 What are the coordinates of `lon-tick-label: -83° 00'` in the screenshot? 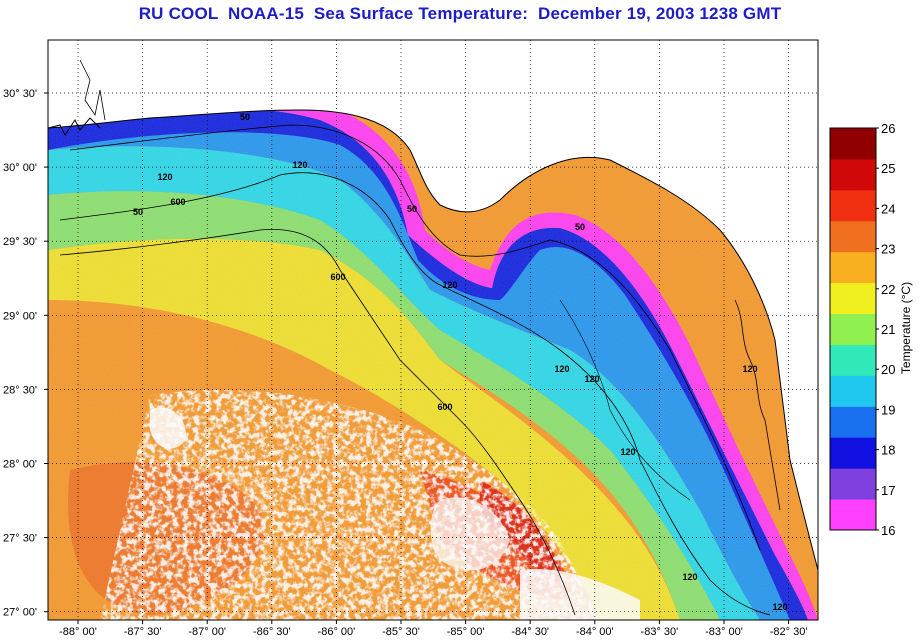 It's located at (724, 632).